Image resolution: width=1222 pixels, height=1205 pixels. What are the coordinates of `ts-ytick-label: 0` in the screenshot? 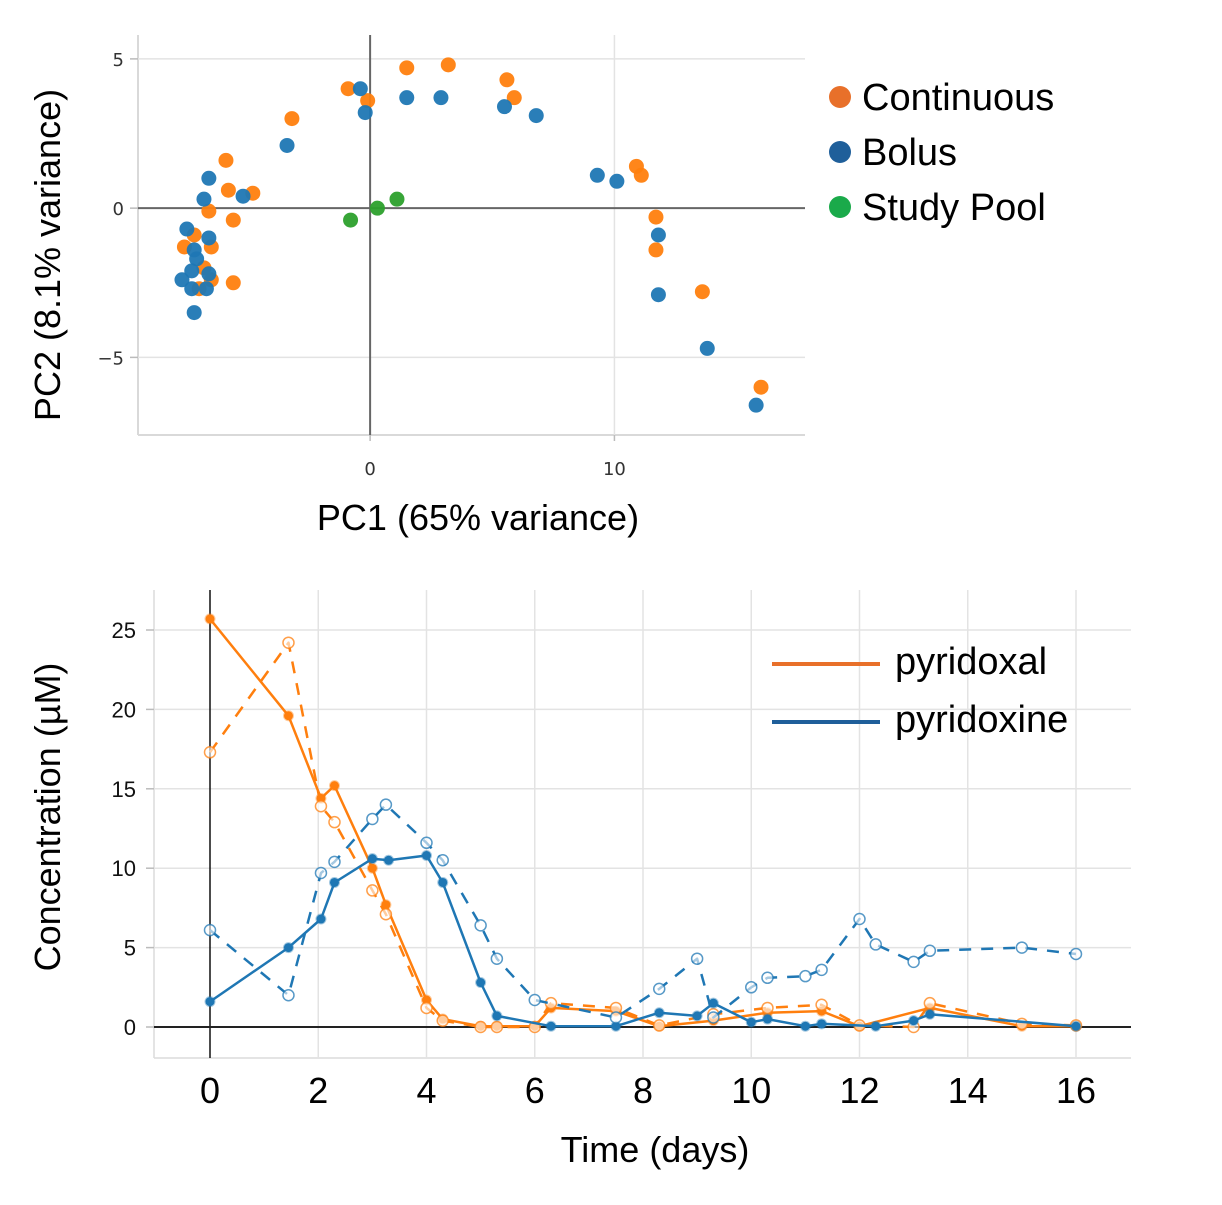 It's located at (130, 1027).